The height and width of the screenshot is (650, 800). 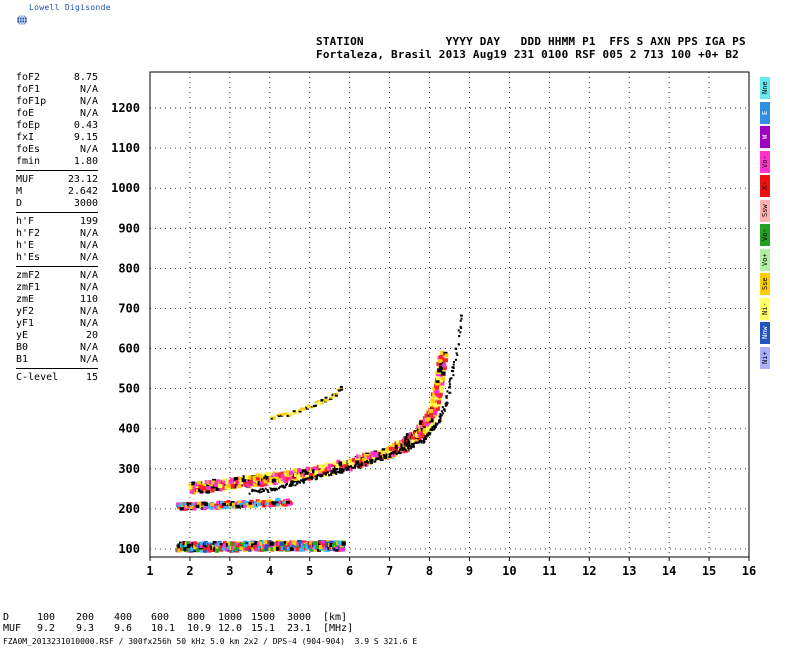 I want to click on y-tick-label: 900, so click(x=129, y=228).